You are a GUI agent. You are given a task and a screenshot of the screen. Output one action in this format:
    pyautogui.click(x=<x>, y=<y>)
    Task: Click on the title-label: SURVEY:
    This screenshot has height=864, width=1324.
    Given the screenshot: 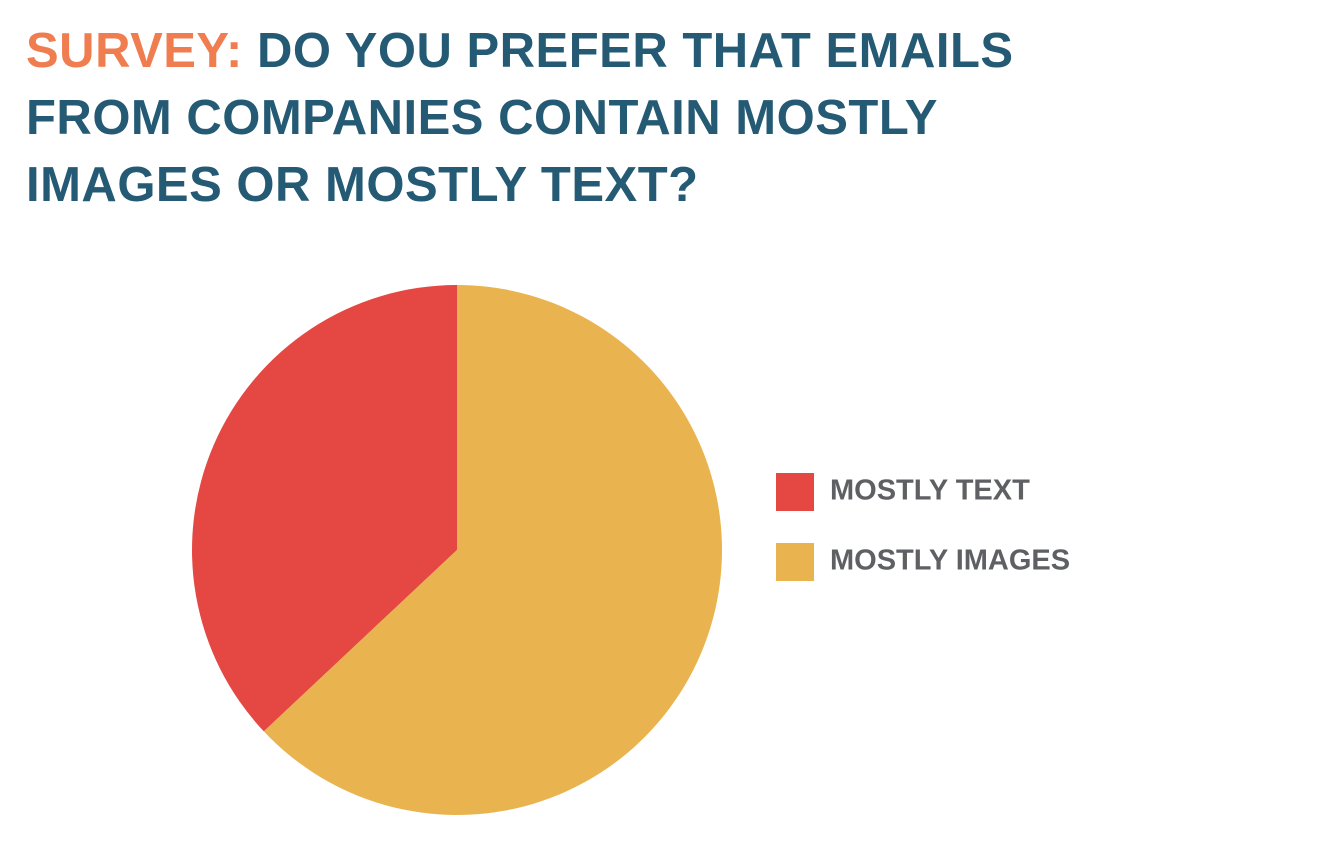 What is the action you would take?
    pyautogui.click(x=134, y=51)
    